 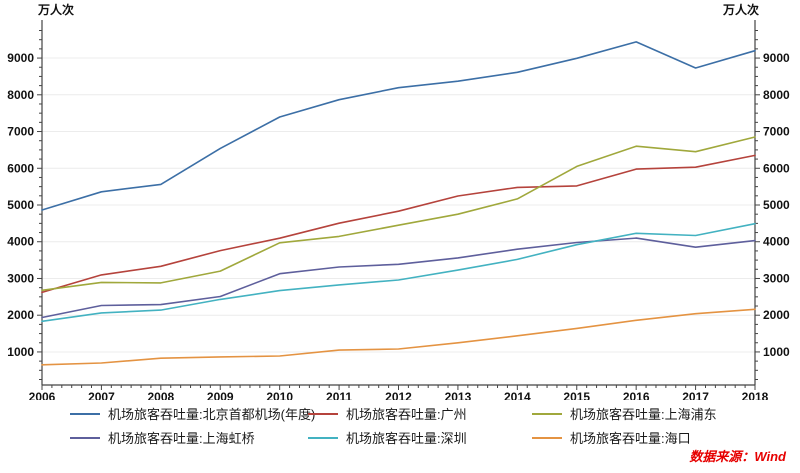 I want to click on legend-item: 机场旅客吞吐量:上海虹桥, so click(x=189, y=437).